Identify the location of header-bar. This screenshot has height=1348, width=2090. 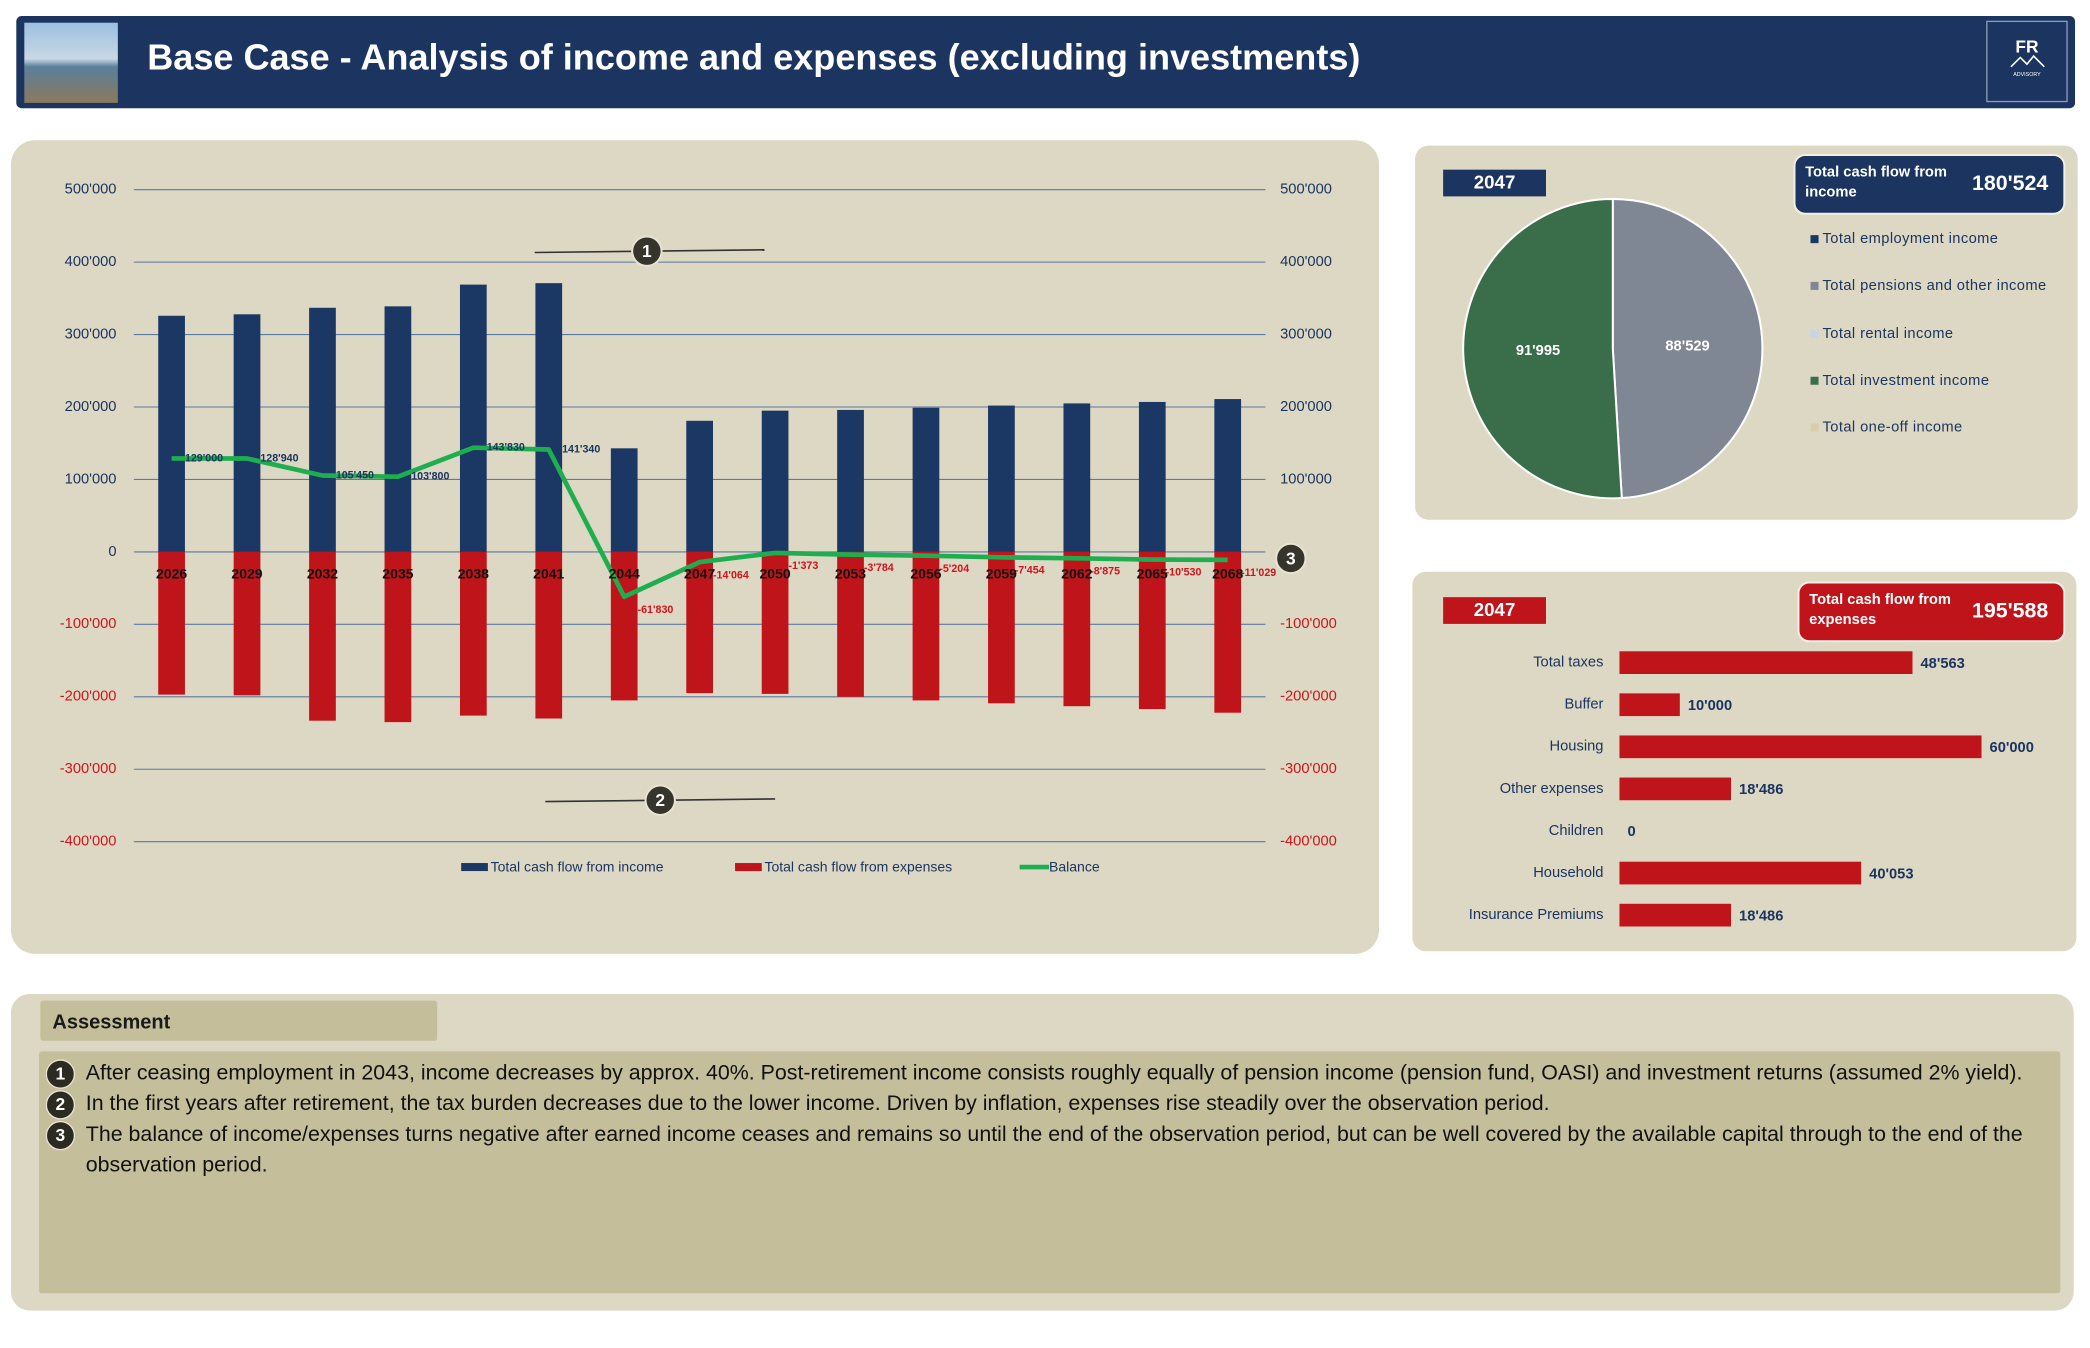
(1046, 62).